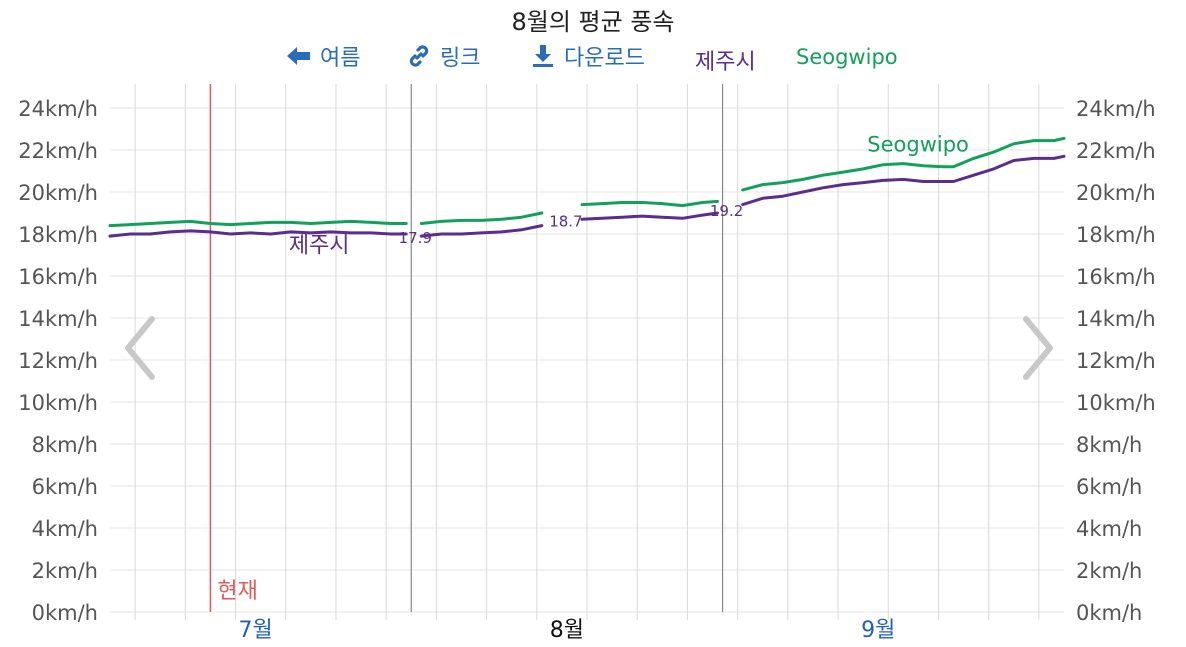 The image size is (1186, 647). I want to click on y-tick-label-left: 16km/h, so click(58, 277).